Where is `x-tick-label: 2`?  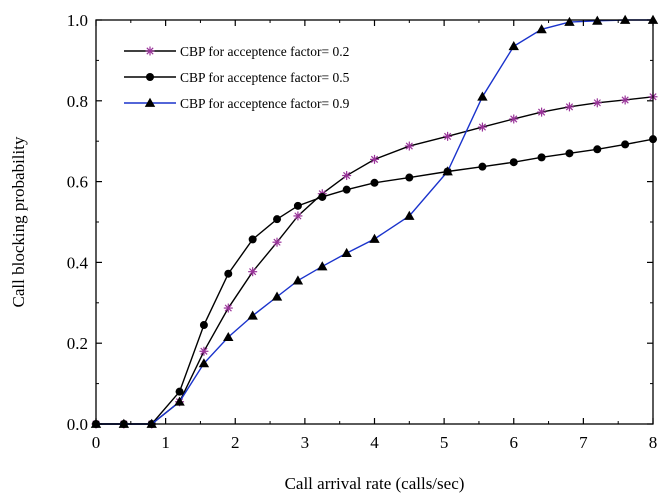 x-tick-label: 2 is located at coordinates (235, 442).